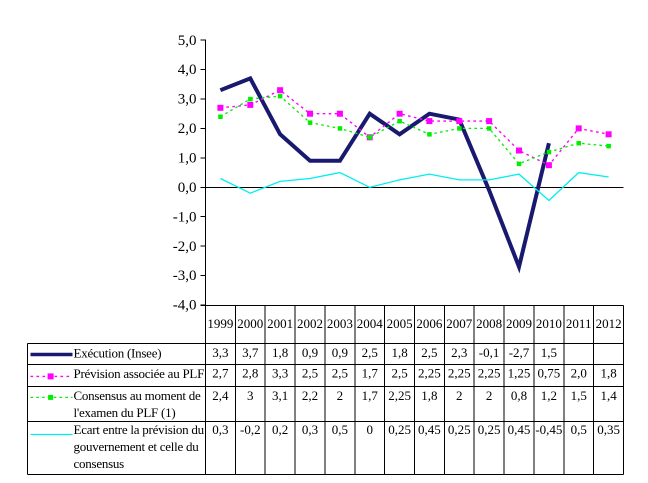 This screenshot has height=483, width=648. I want to click on svg-text: -0,45, so click(548, 429).